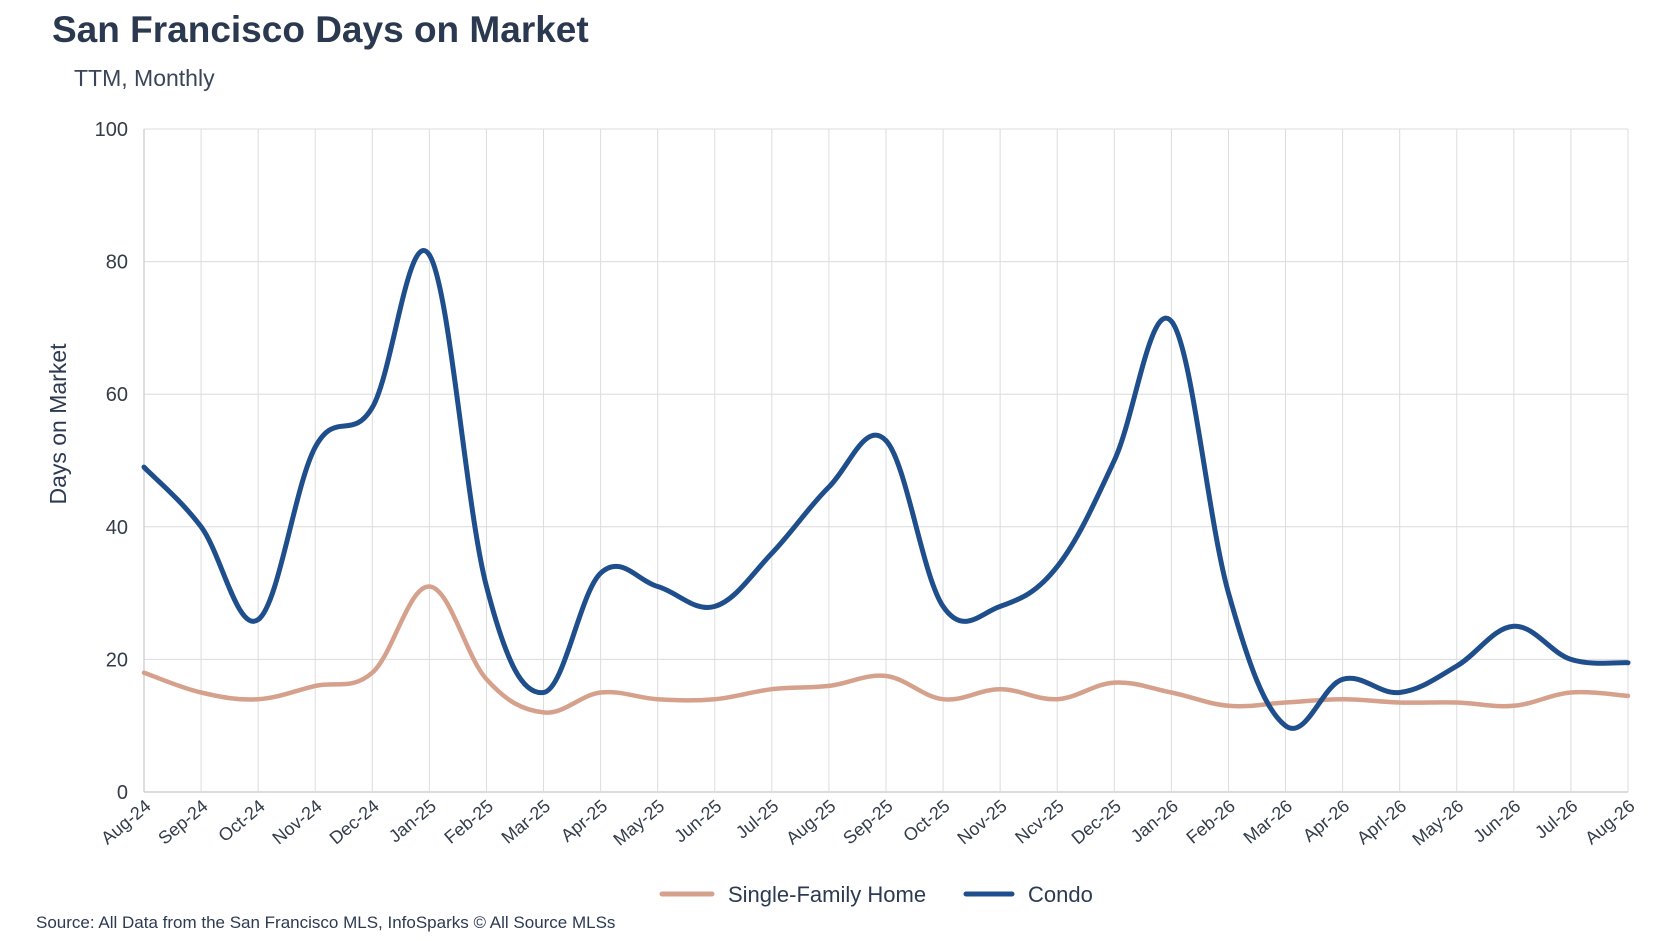  I want to click on y-tick-label: 80, so click(117, 263).